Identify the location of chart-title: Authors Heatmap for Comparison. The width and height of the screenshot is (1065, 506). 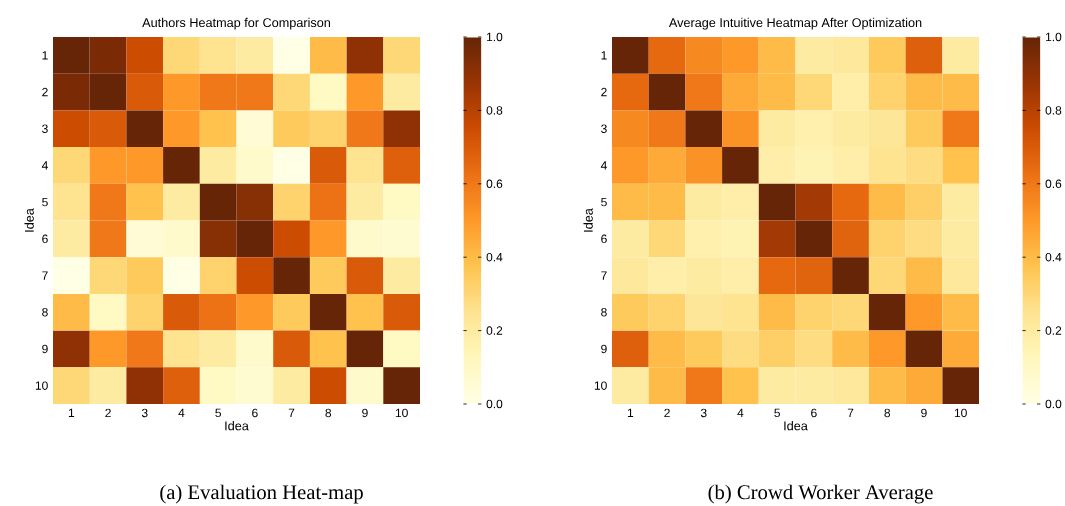
(236, 23).